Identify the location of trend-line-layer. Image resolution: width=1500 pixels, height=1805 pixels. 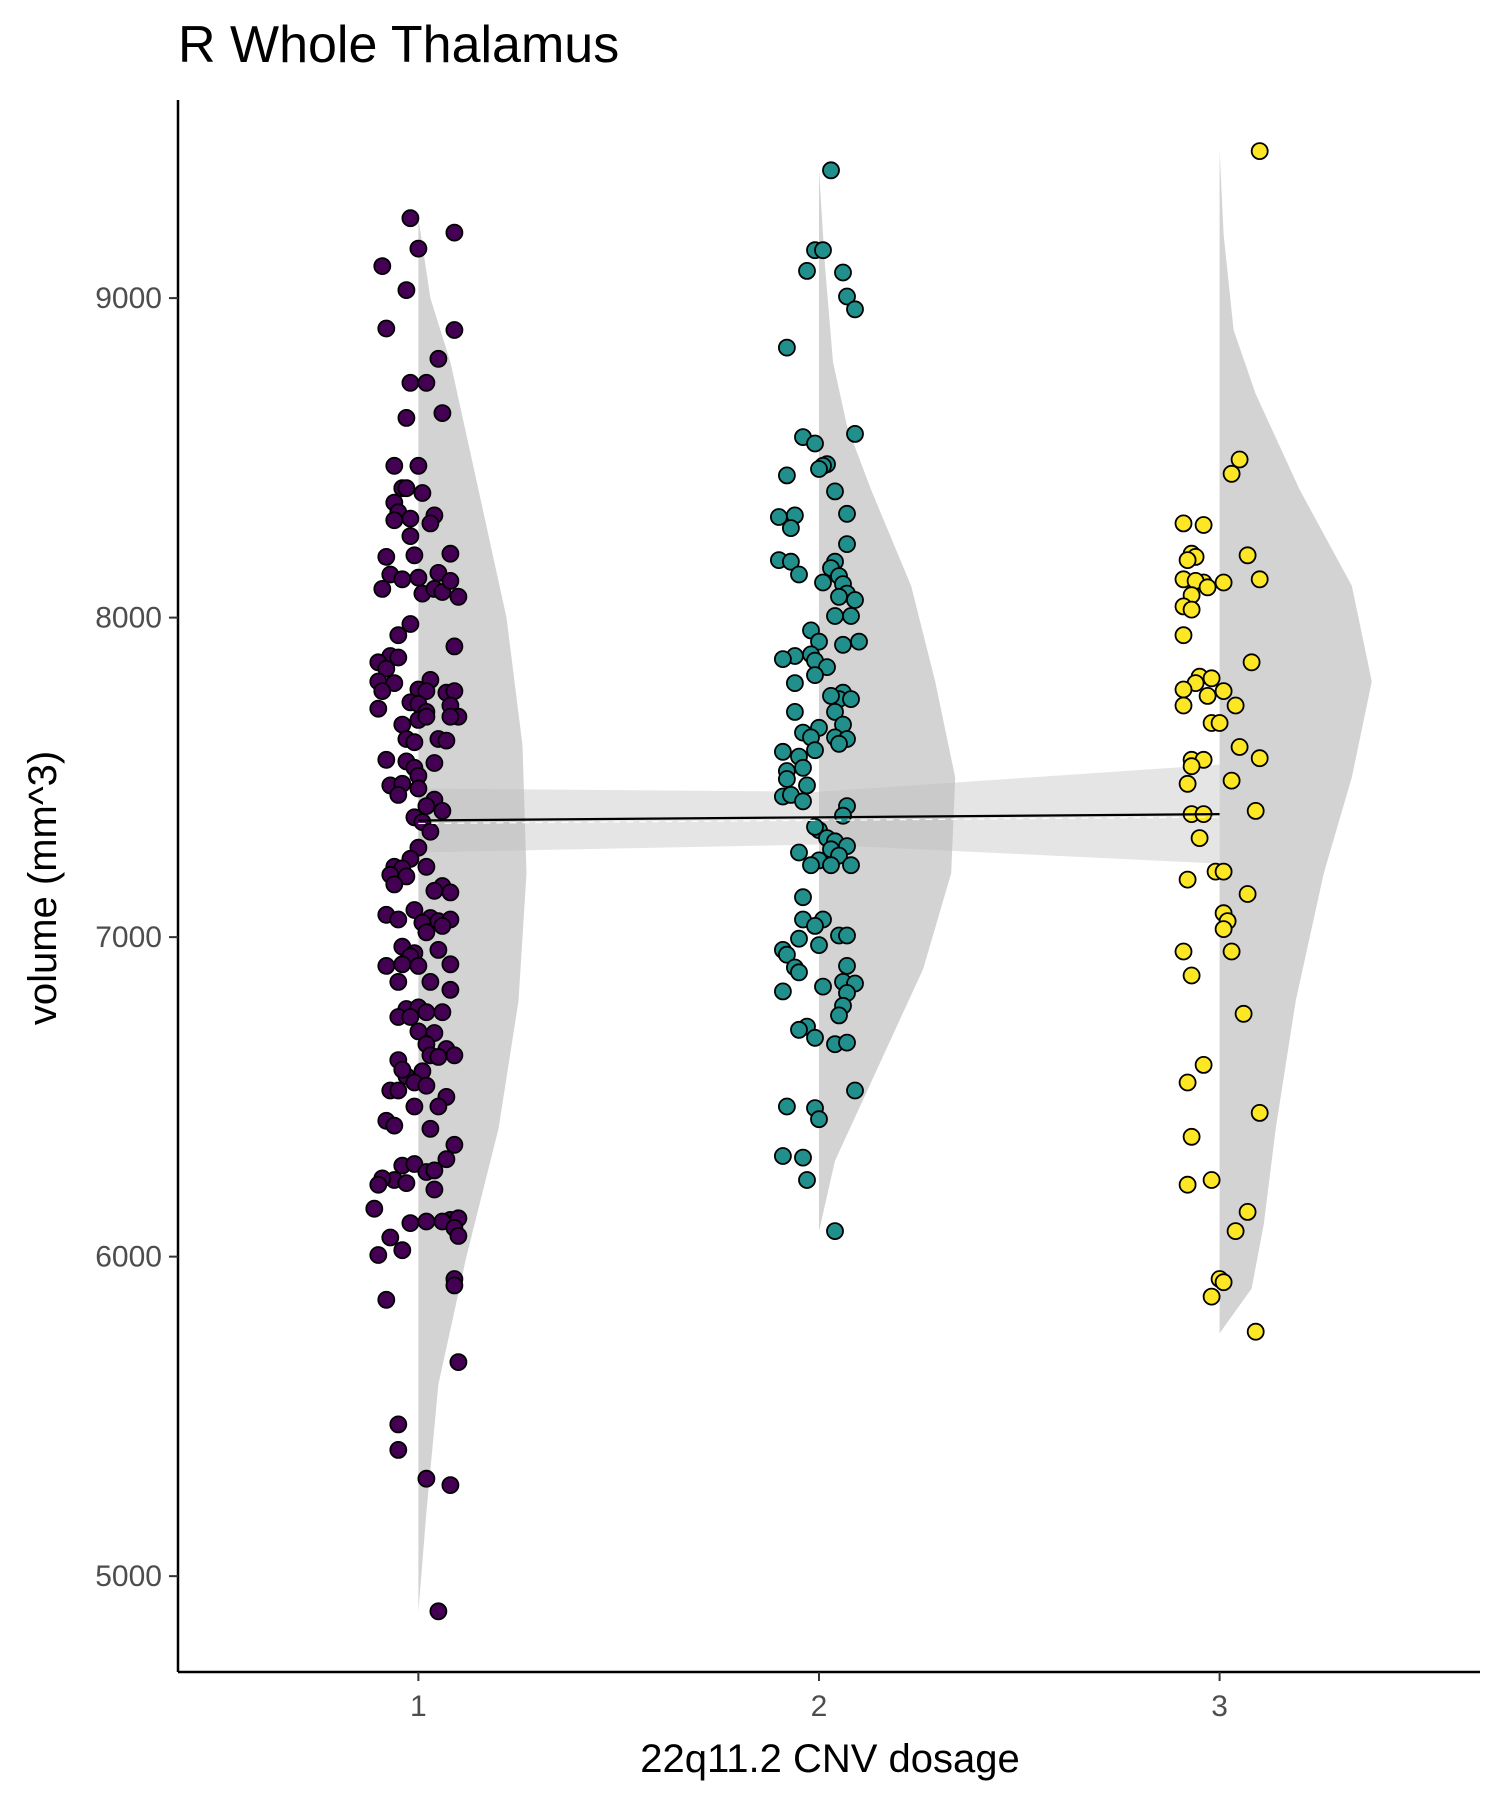
(819, 819).